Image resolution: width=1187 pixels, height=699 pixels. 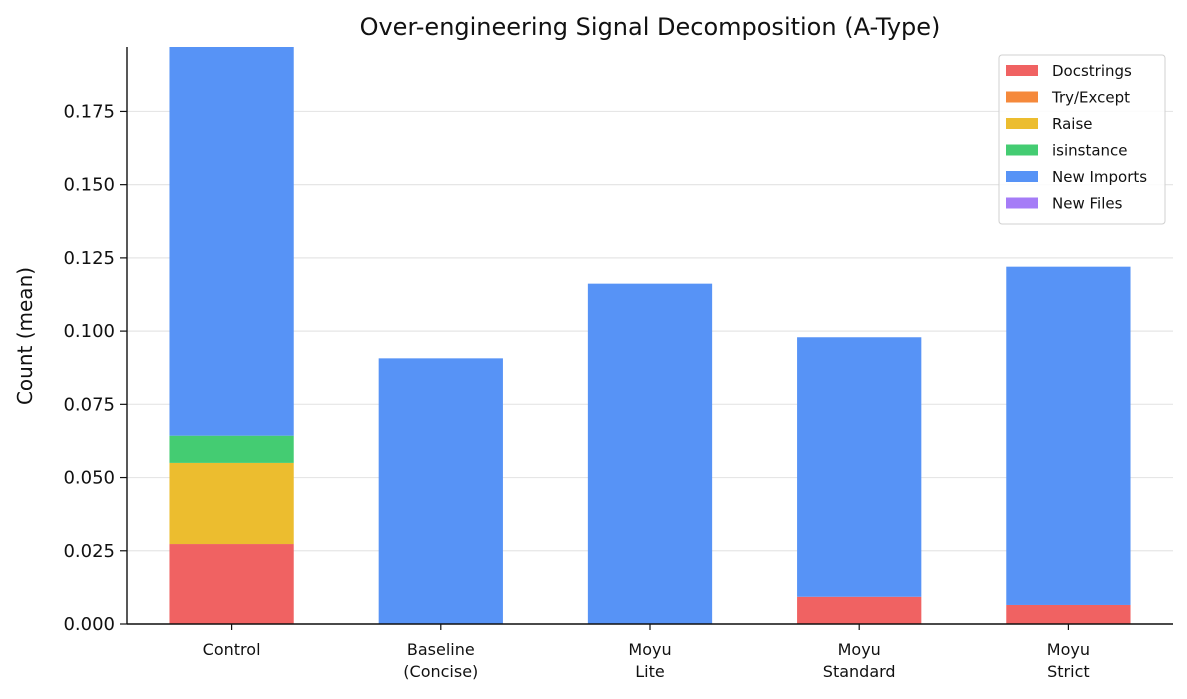 What do you see at coordinates (89, 551) in the screenshot?
I see `y-tick-label: 0.025` at bounding box center [89, 551].